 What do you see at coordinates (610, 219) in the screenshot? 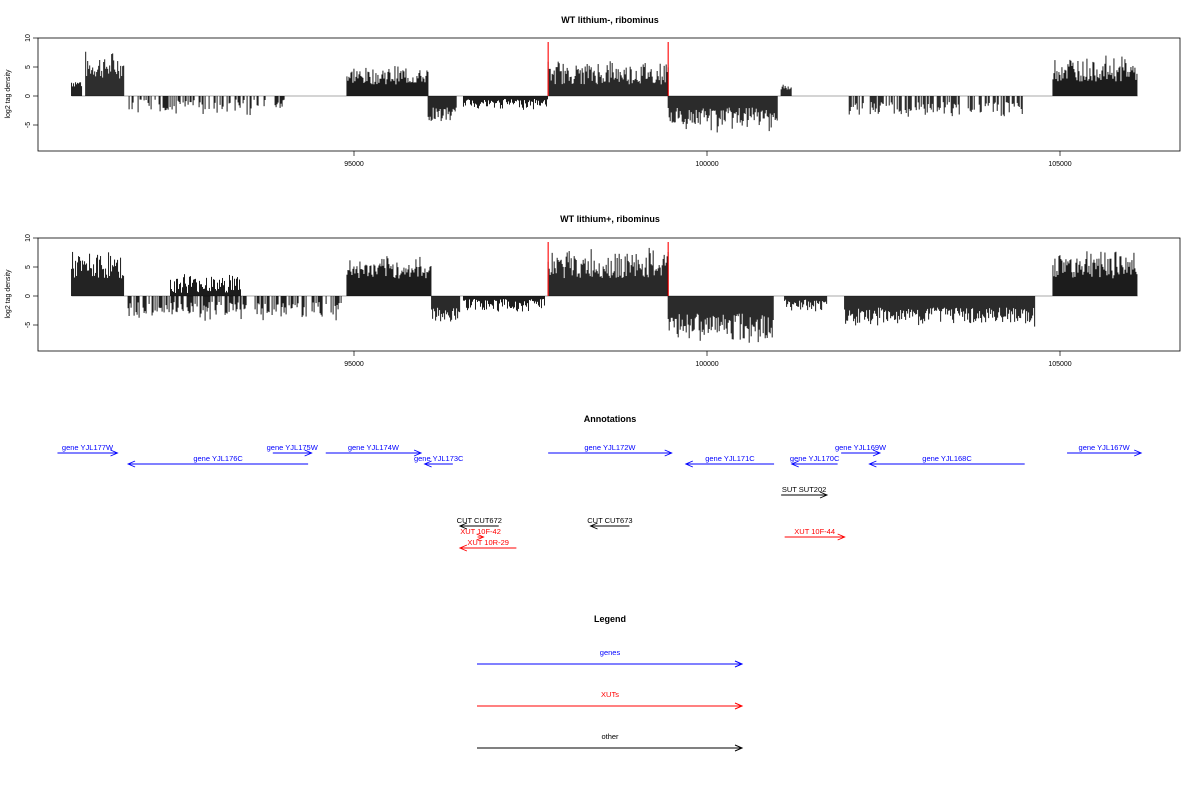
I see `panel-title: WT lithium+, ribominus` at bounding box center [610, 219].